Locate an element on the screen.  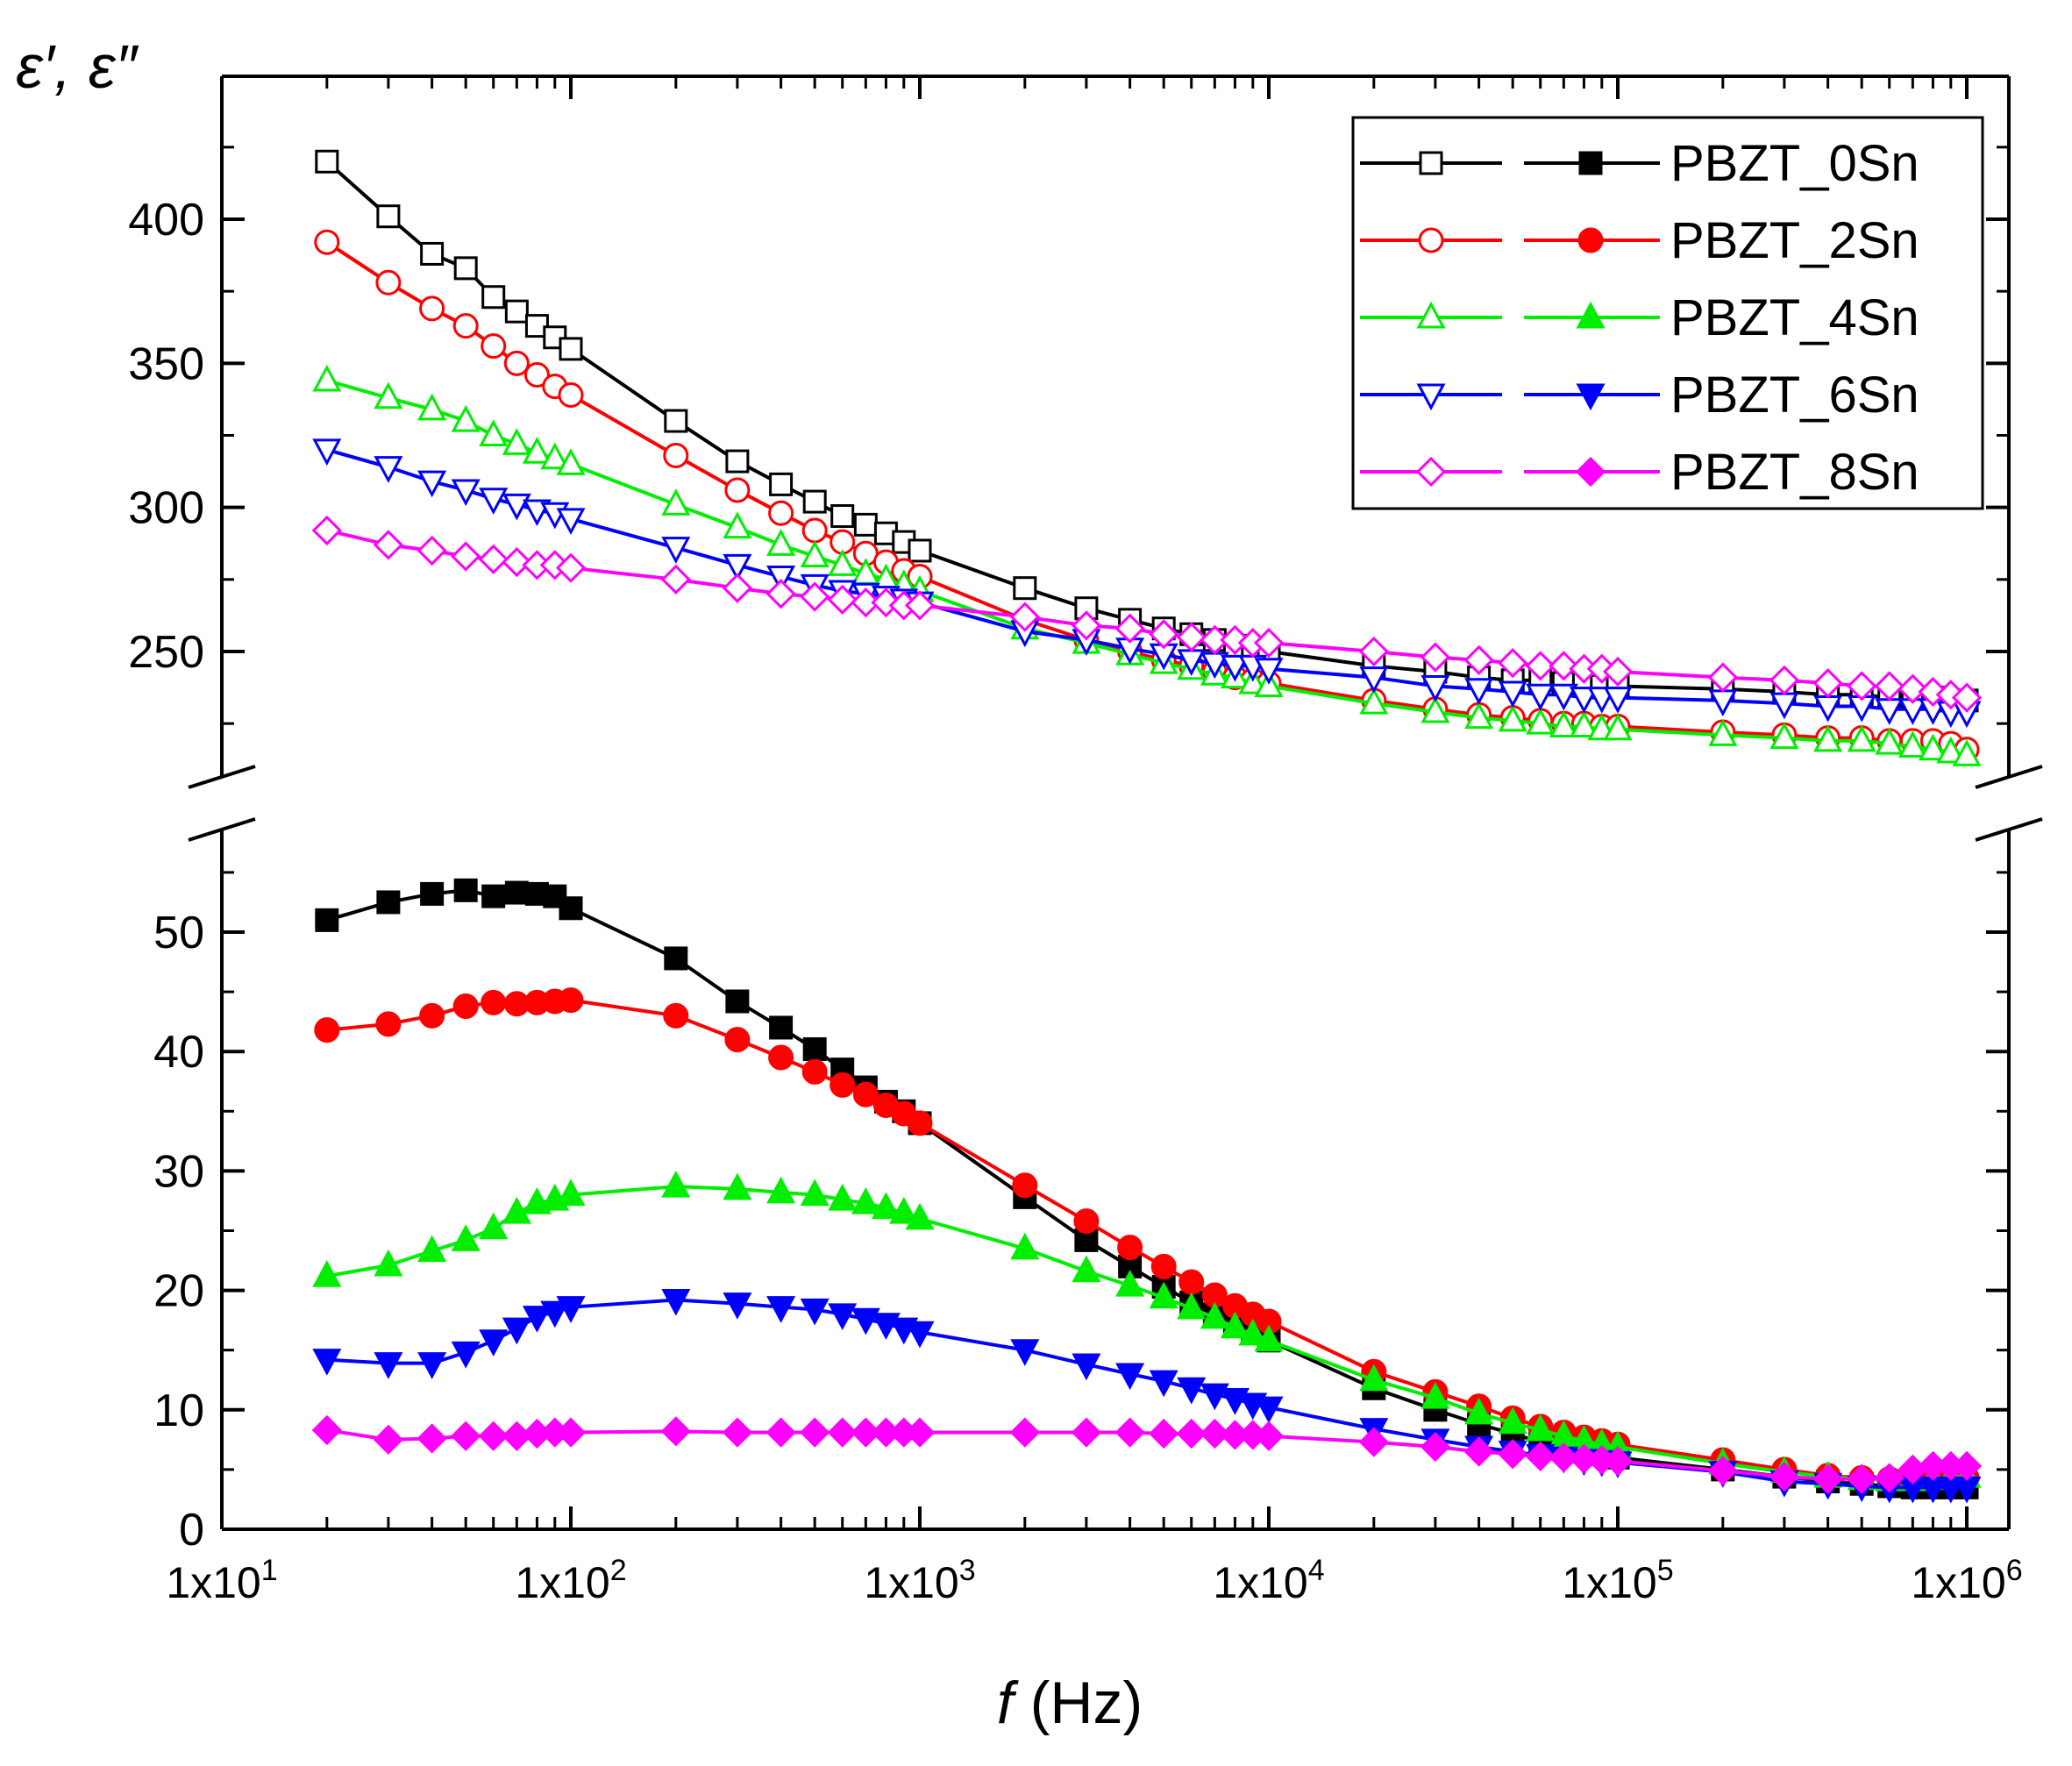
legend-item: PBZT_4Sn is located at coordinates (1639, 317).